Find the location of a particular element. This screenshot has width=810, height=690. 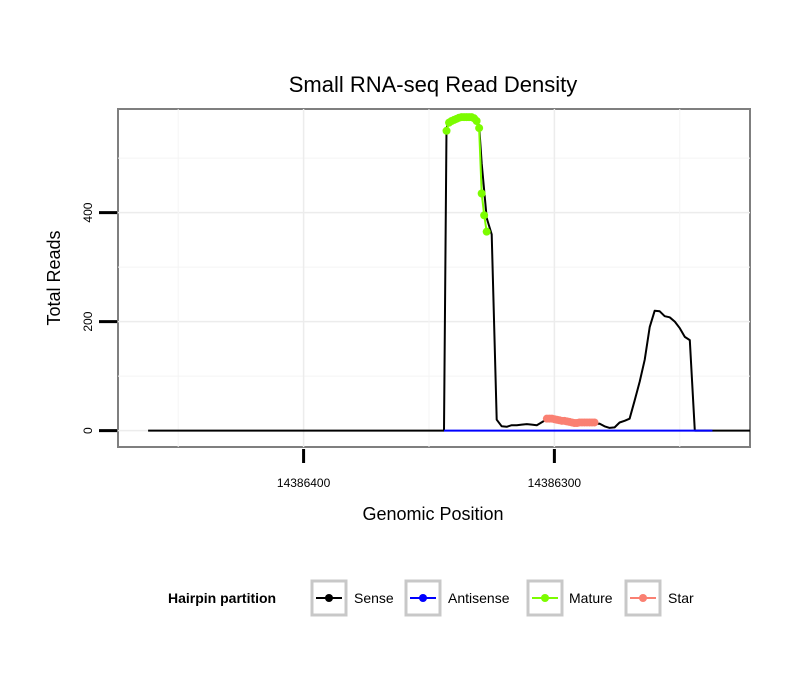

y-tick-label: 0 is located at coordinates (88, 430).